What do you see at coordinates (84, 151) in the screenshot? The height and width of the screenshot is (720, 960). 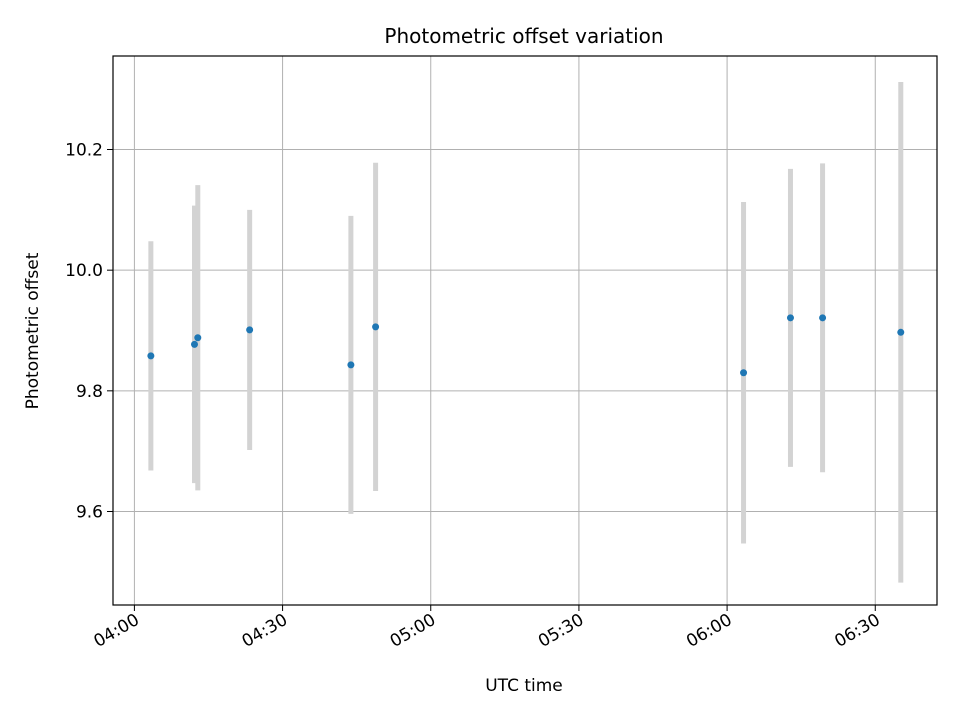 I see `y-tick-label: 10.2` at bounding box center [84, 151].